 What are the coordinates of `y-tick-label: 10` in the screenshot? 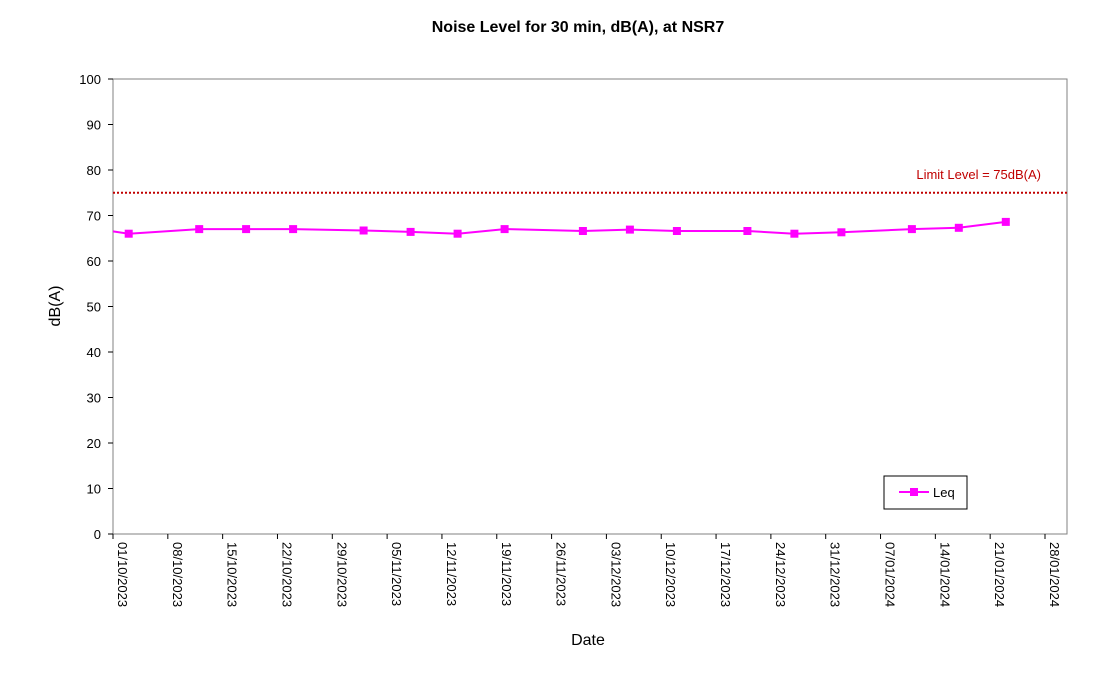 It's located at (94, 489).